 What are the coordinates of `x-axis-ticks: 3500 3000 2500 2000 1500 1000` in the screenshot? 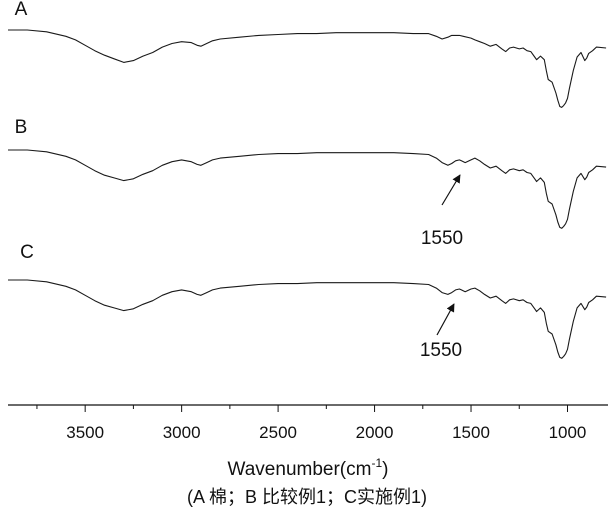 It's located at (311, 423).